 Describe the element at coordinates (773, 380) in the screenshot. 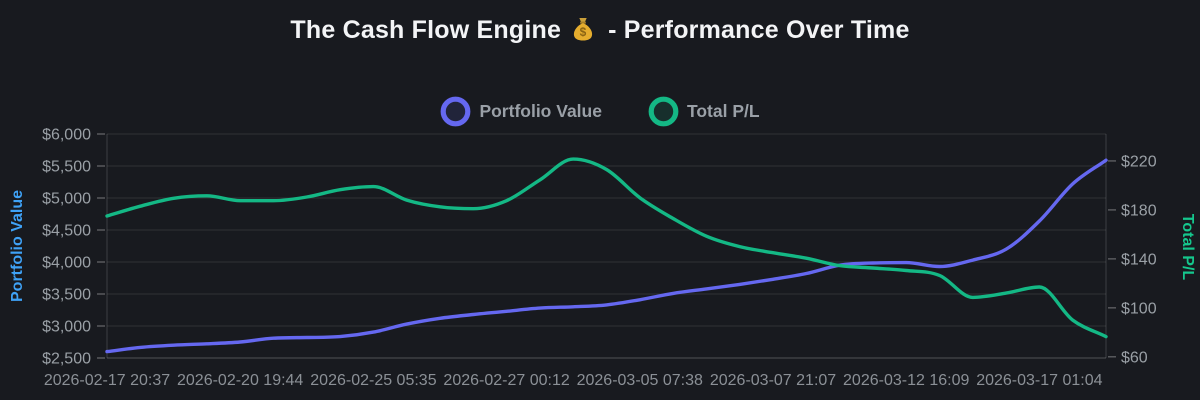

I see `x-axis-tick-label: 2026-03-07 21:07` at that location.